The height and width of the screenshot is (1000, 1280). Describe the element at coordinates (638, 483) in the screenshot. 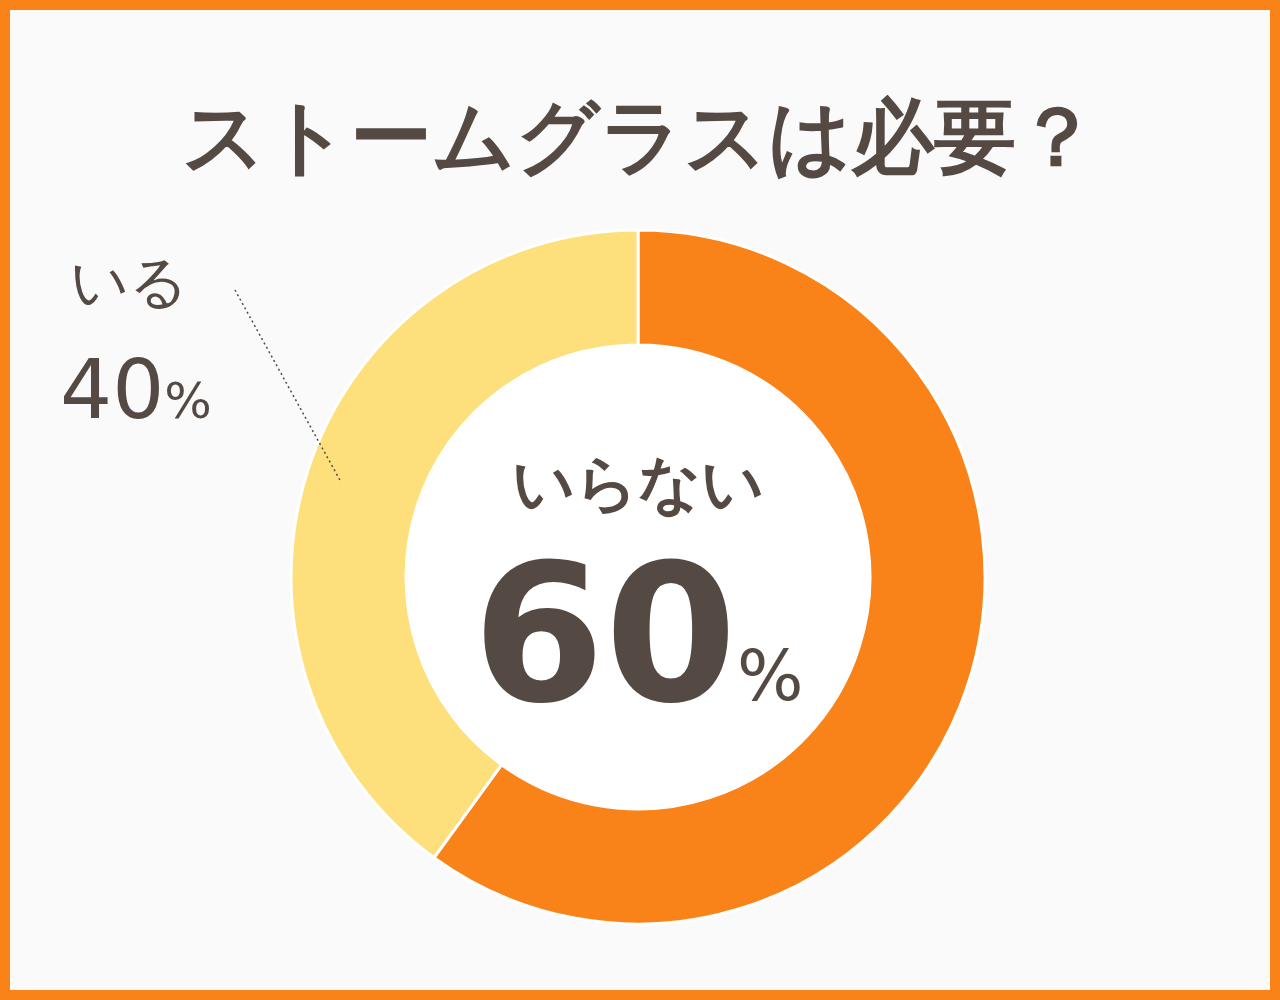

I see `category-label: いらない` at that location.